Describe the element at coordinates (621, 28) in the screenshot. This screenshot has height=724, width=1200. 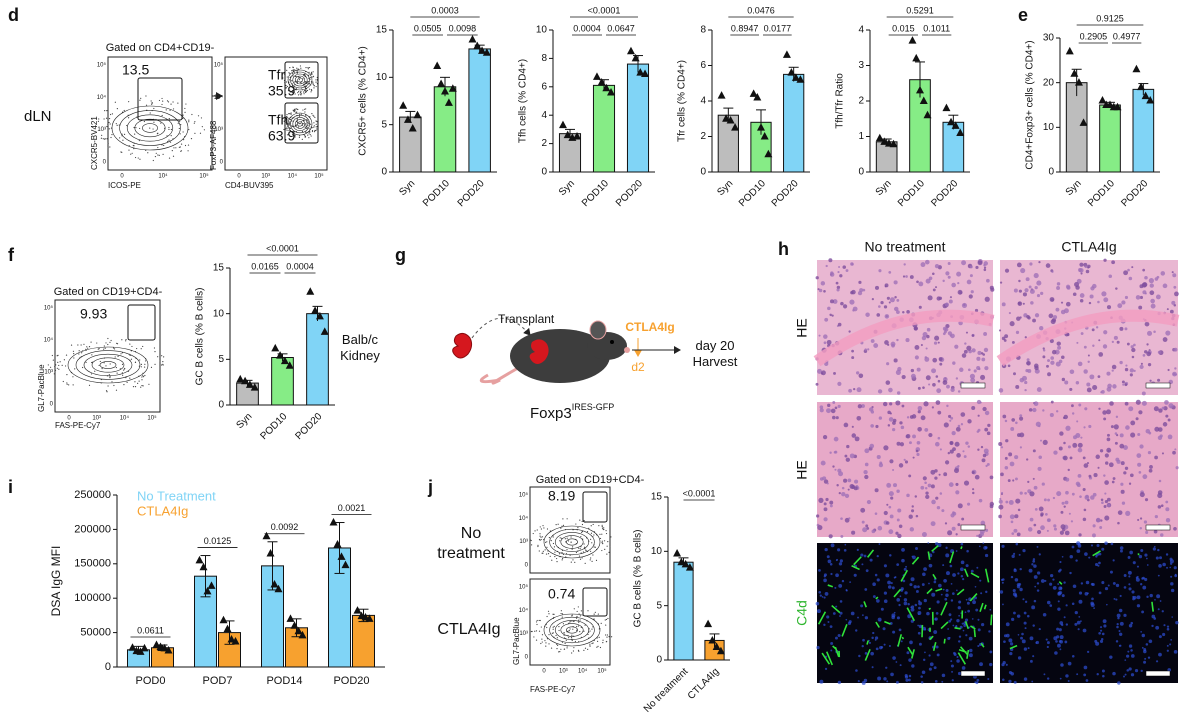
I see `p-value: 0.0647` at that location.